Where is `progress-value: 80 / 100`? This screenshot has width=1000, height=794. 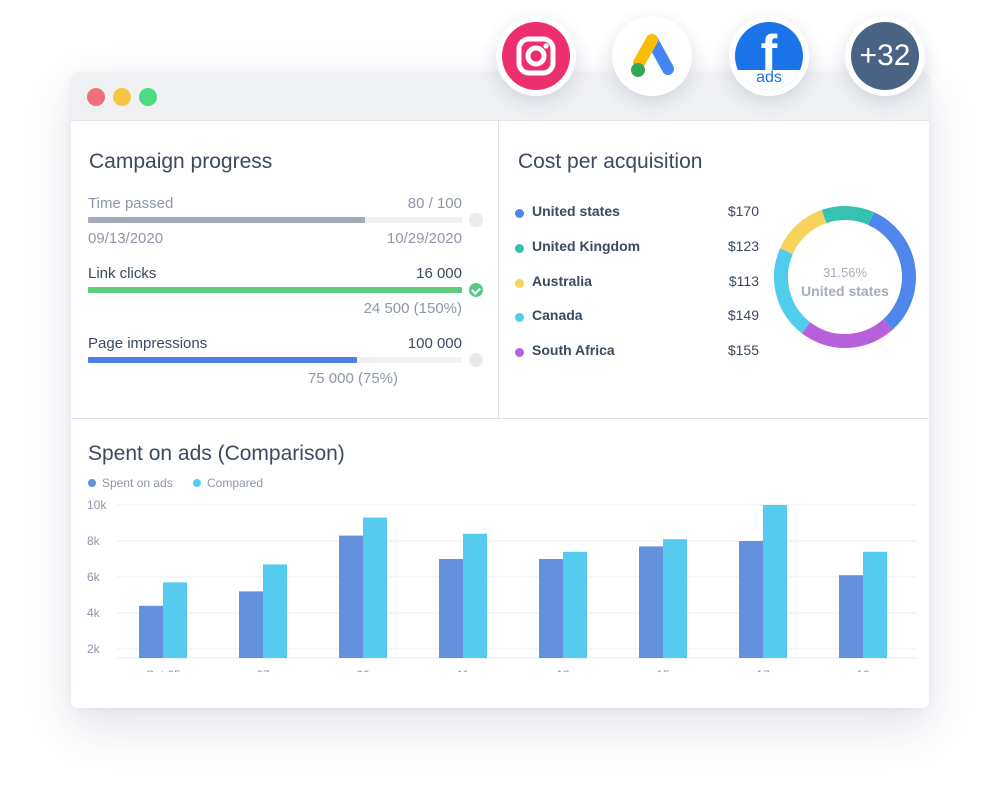 progress-value: 80 / 100 is located at coordinates (434, 203).